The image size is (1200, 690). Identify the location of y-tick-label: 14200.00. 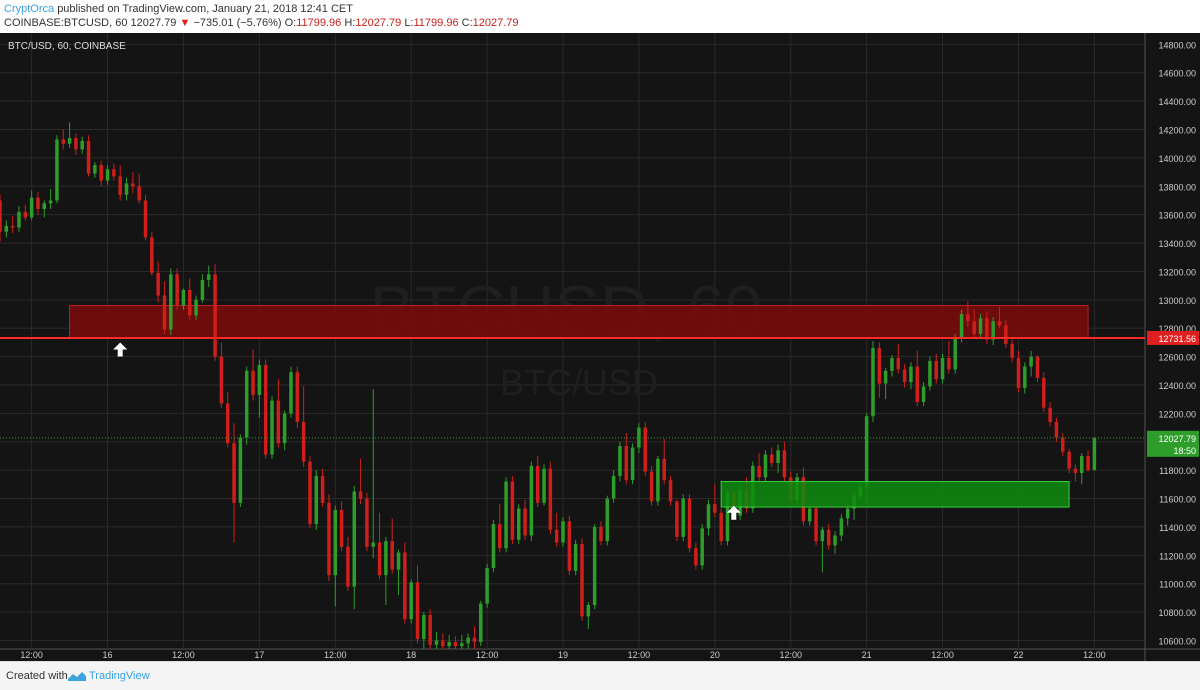
(1177, 131).